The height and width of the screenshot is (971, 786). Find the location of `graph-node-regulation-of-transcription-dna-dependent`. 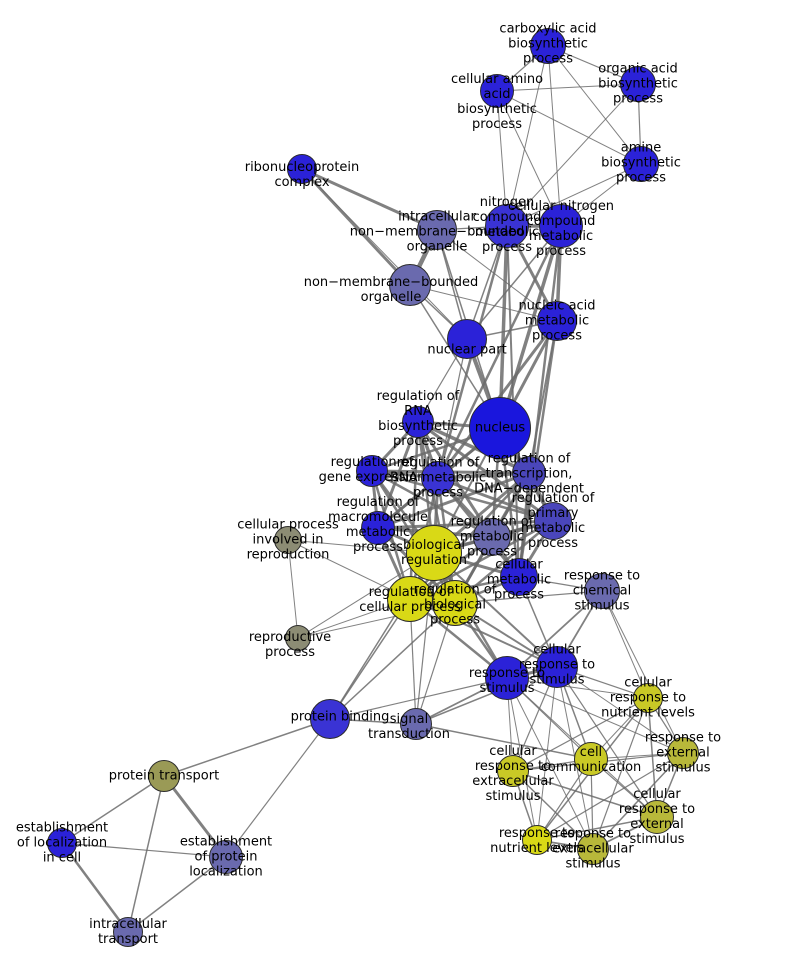

graph-node-regulation-of-transcription-dna-dependent is located at coordinates (529, 473).